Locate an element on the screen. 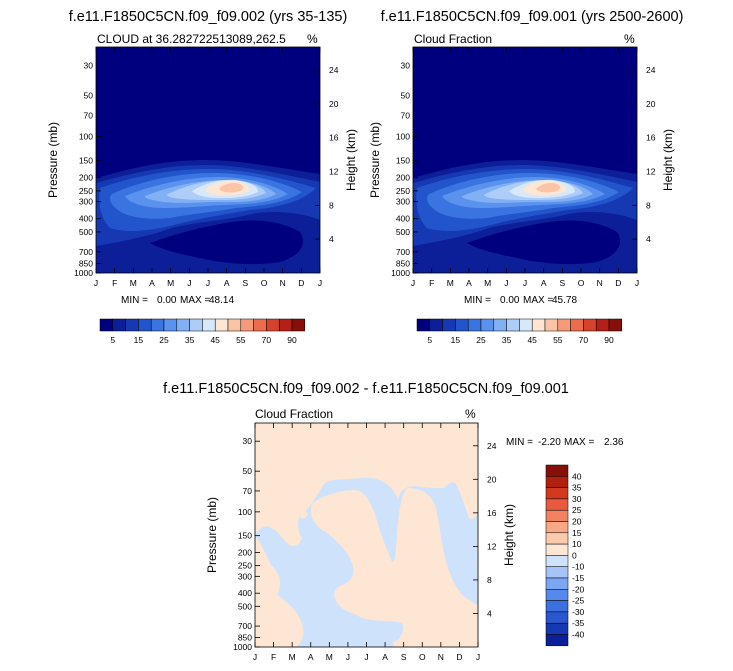 This screenshot has width=733, height=671. month-tick-label: S is located at coordinates (562, 283).